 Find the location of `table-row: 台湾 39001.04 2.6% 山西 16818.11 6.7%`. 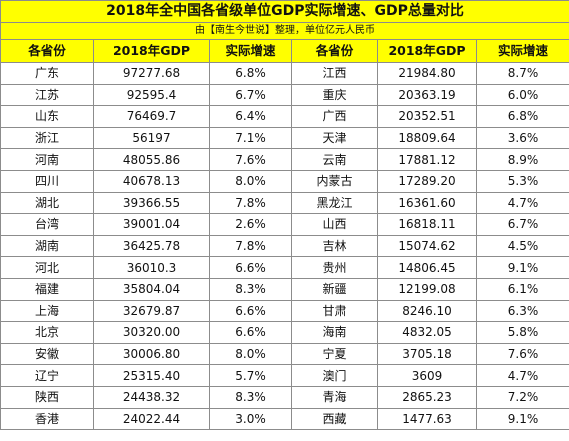

table-row: 台湾 39001.04 2.6% 山西 16818.11 6.7% is located at coordinates (284, 224).